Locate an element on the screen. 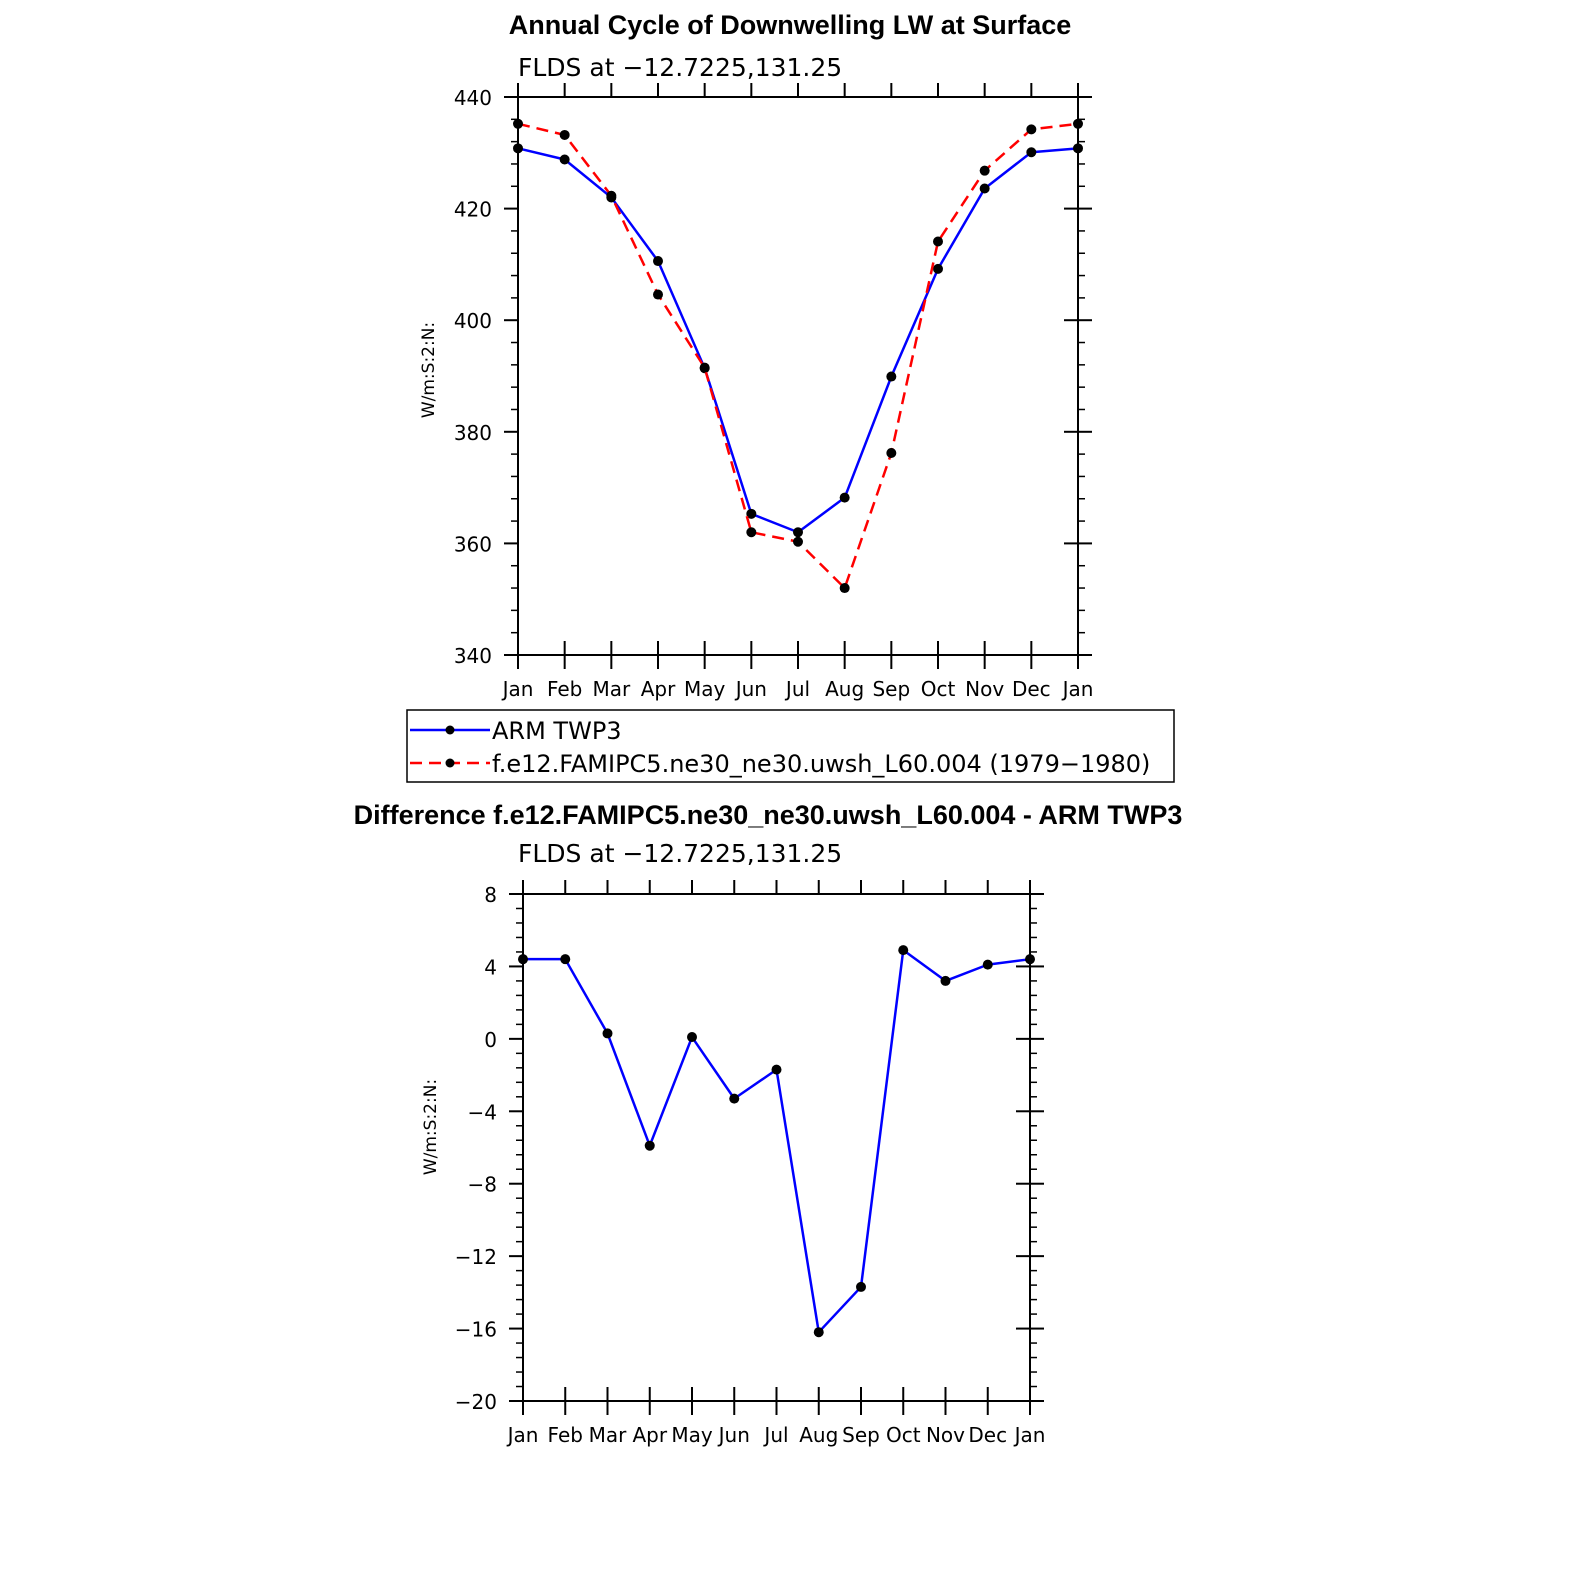  y-tick-label: 8 is located at coordinates (490, 895).